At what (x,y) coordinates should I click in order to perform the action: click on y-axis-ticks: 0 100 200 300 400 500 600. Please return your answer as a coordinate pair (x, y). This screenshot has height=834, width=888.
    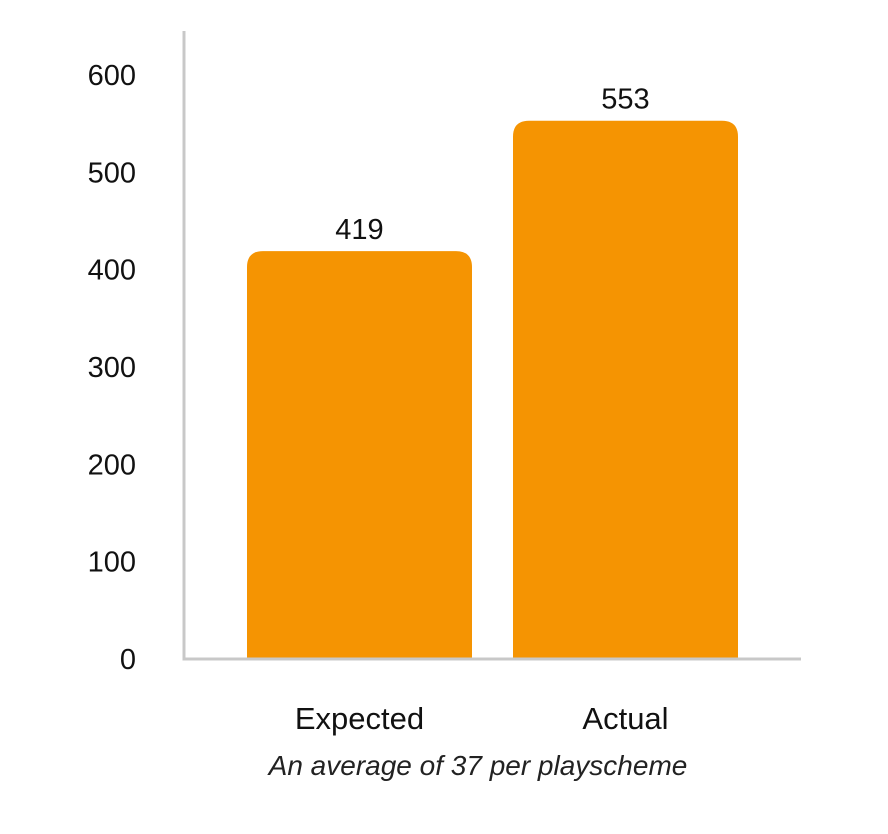
    Looking at the image, I should click on (112, 368).